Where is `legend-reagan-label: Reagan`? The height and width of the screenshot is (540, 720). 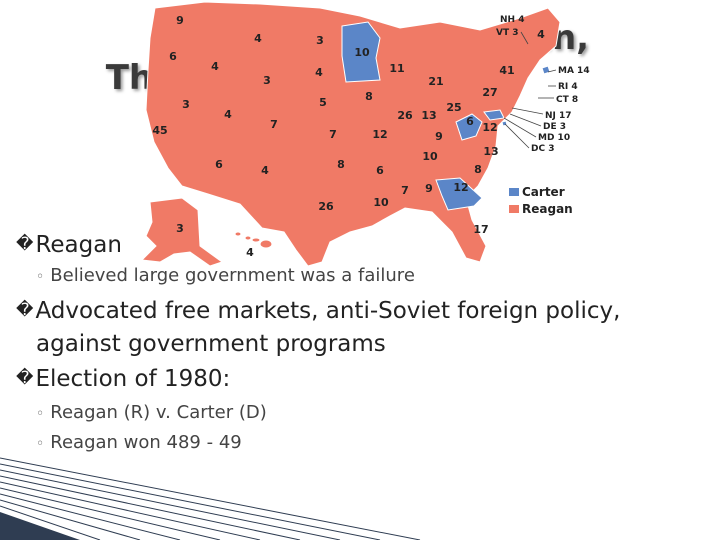 legend-reagan-label: Reagan is located at coordinates (547, 209).